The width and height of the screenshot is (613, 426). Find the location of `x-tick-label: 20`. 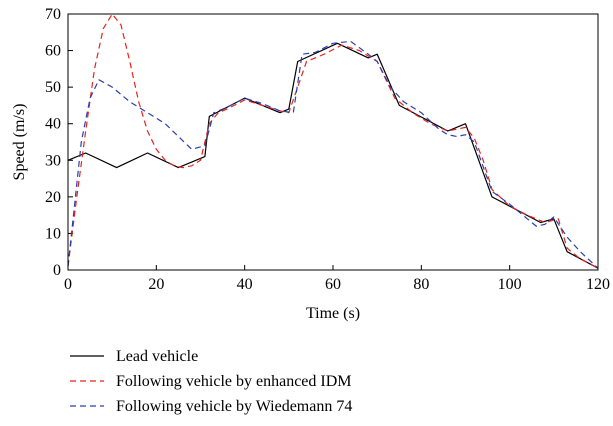

x-tick-label: 20 is located at coordinates (156, 284).